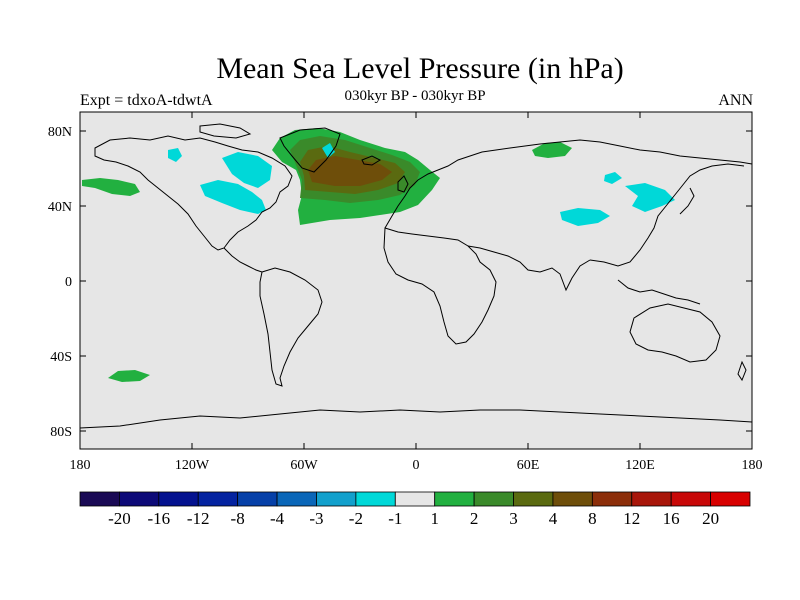 This screenshot has height=600, width=800. What do you see at coordinates (61, 432) in the screenshot?
I see `y-tick-label: 80S` at bounding box center [61, 432].